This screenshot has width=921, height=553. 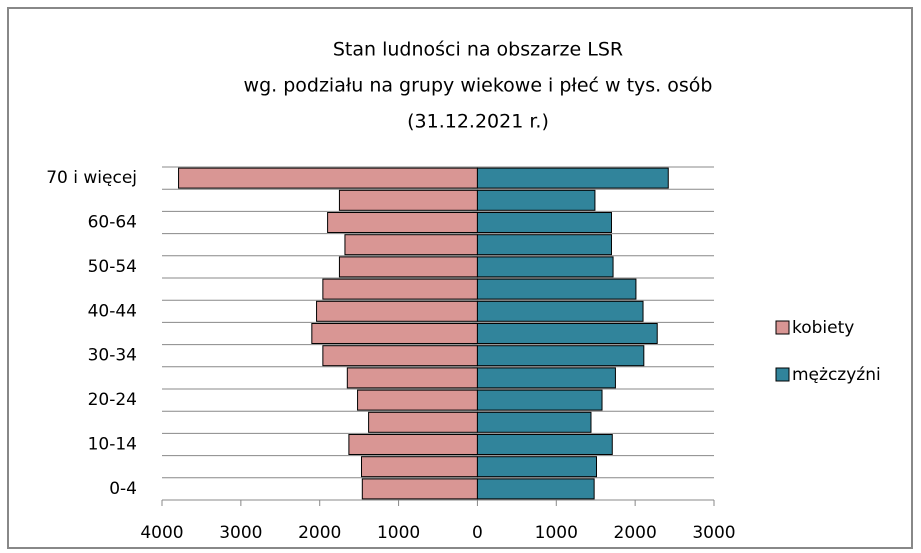 What do you see at coordinates (477, 533) in the screenshot?
I see `x-tick-label: 0` at bounding box center [477, 533].